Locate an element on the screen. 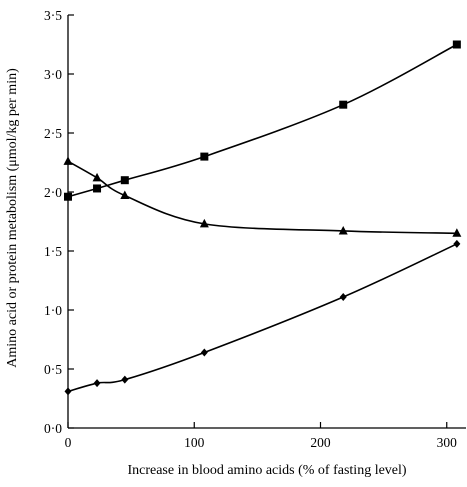 The width and height of the screenshot is (467, 487). x-tick-label: 0 is located at coordinates (68, 442).